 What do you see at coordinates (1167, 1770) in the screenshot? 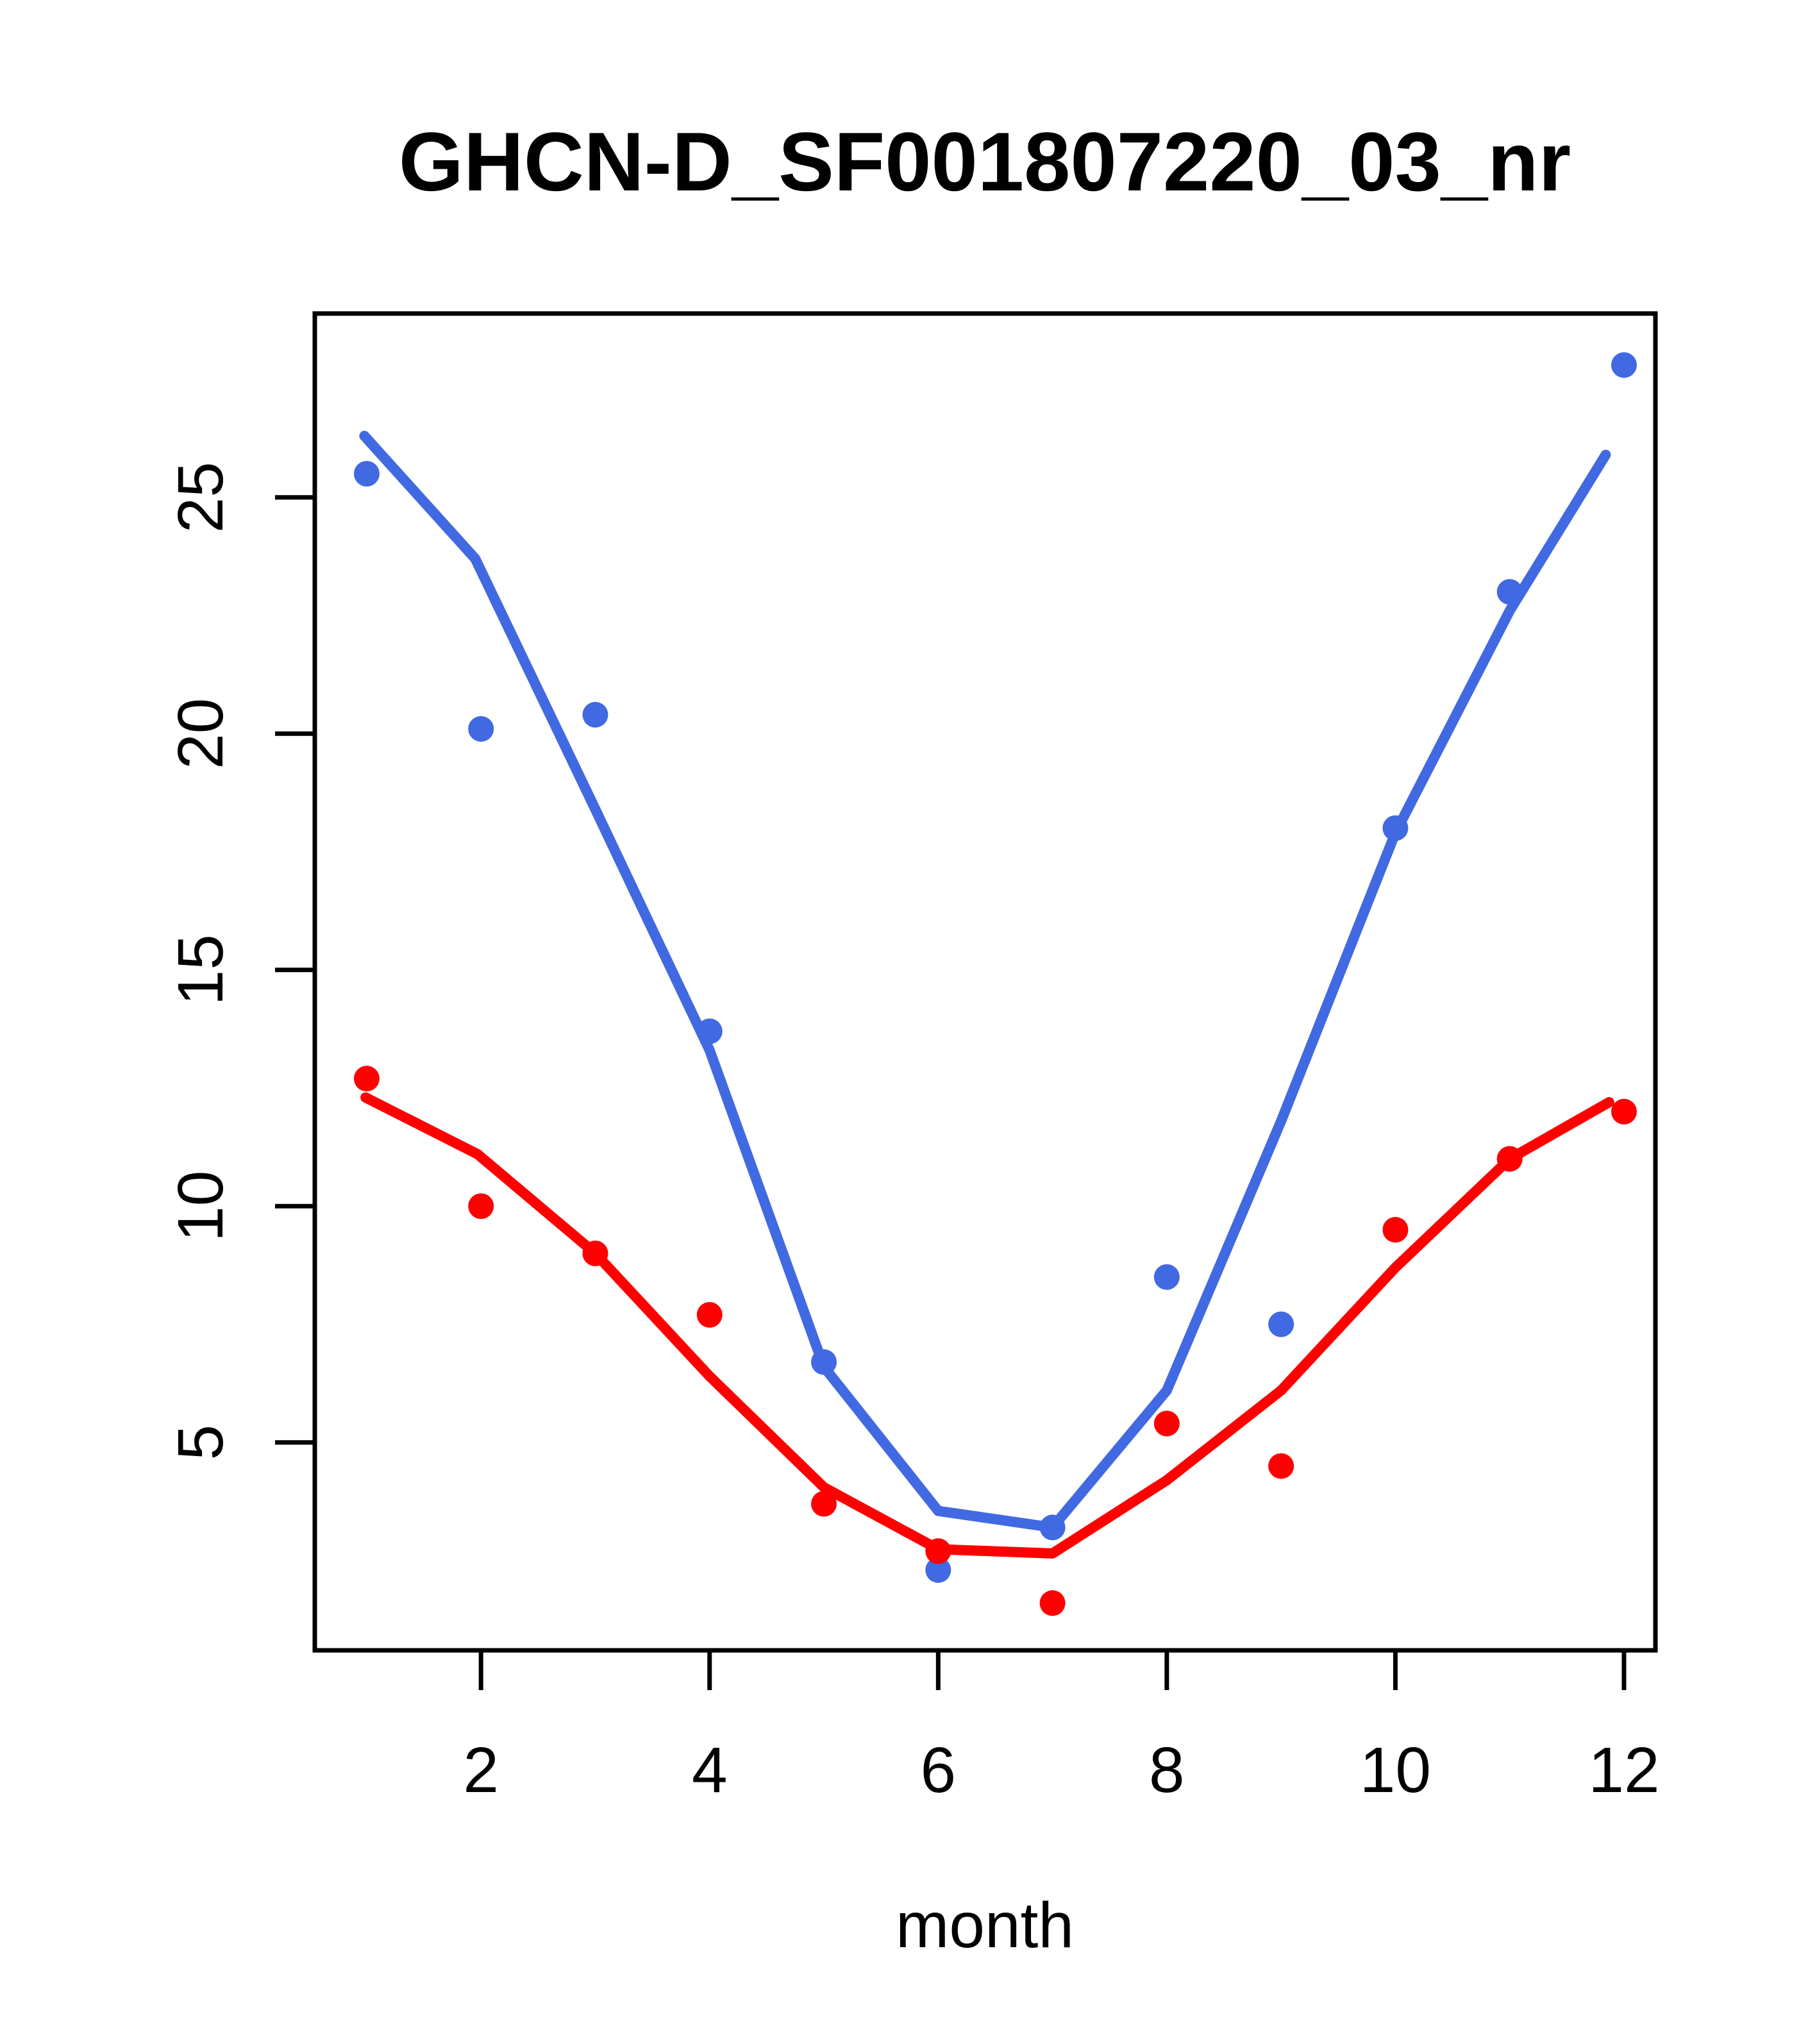
I see `x-tick-label: 8` at bounding box center [1167, 1770].